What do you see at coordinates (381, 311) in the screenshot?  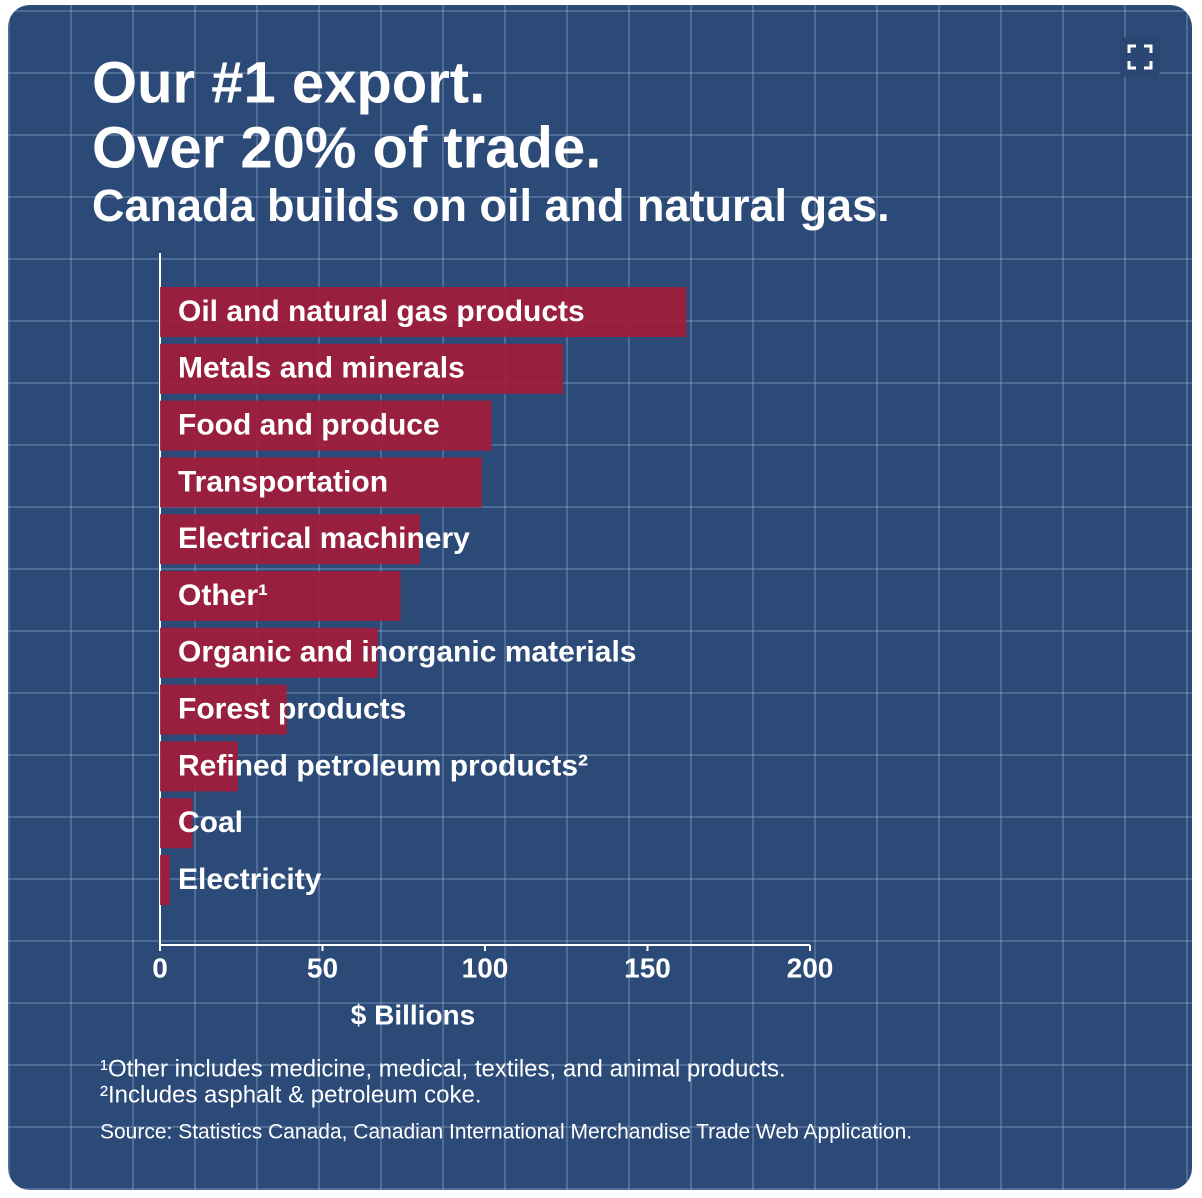 I see `bar-label: Oil and natural gas products` at bounding box center [381, 311].